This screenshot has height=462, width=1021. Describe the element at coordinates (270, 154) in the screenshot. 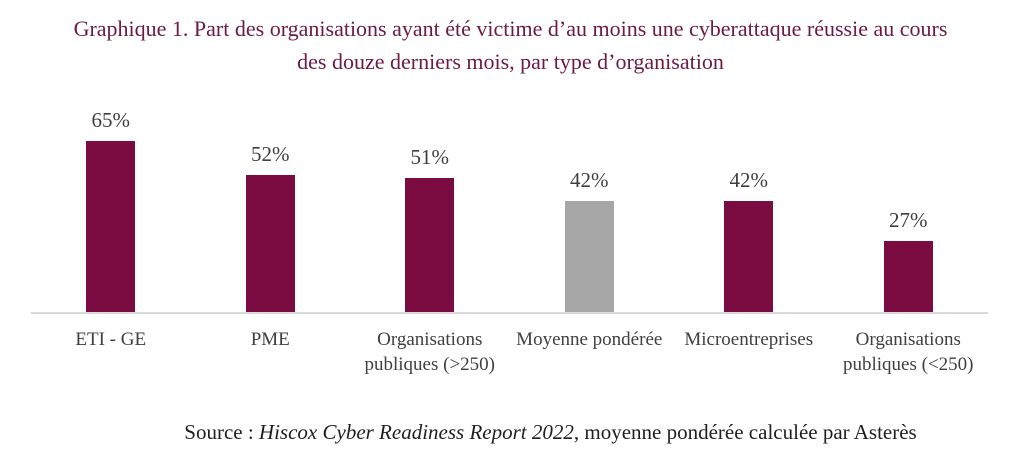

I see `bar-value-label: 52%` at that location.